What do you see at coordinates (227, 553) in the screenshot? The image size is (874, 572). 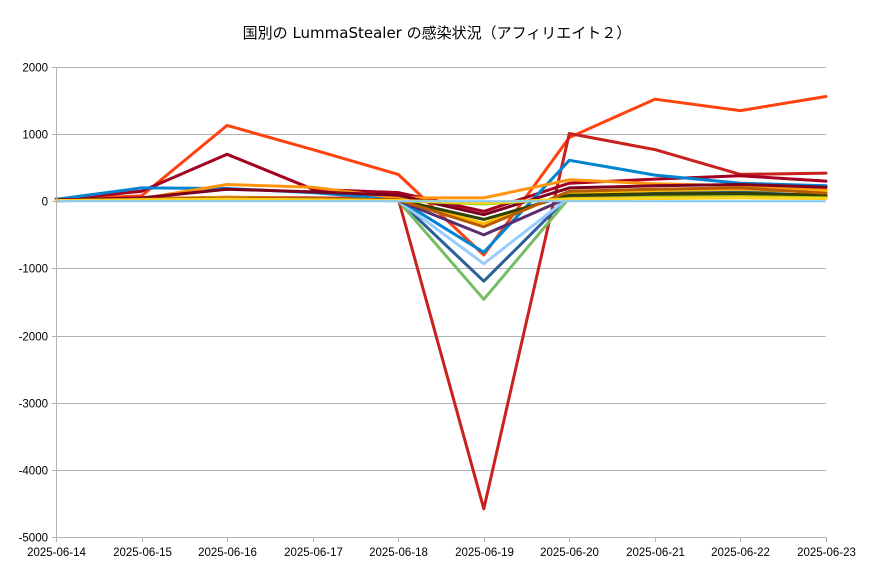 I see `x-tick-label: 2025-06-16` at bounding box center [227, 553].